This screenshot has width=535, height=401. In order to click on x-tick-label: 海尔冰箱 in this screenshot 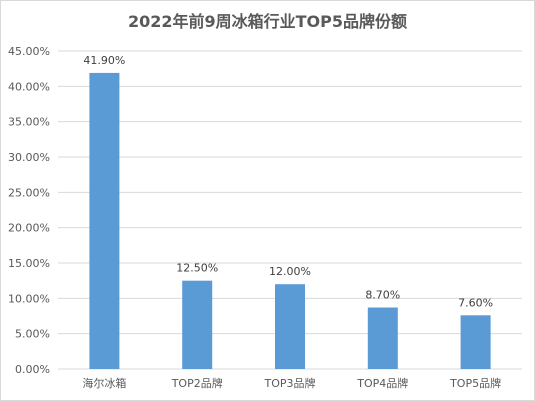, I will do `click(104, 383)`.